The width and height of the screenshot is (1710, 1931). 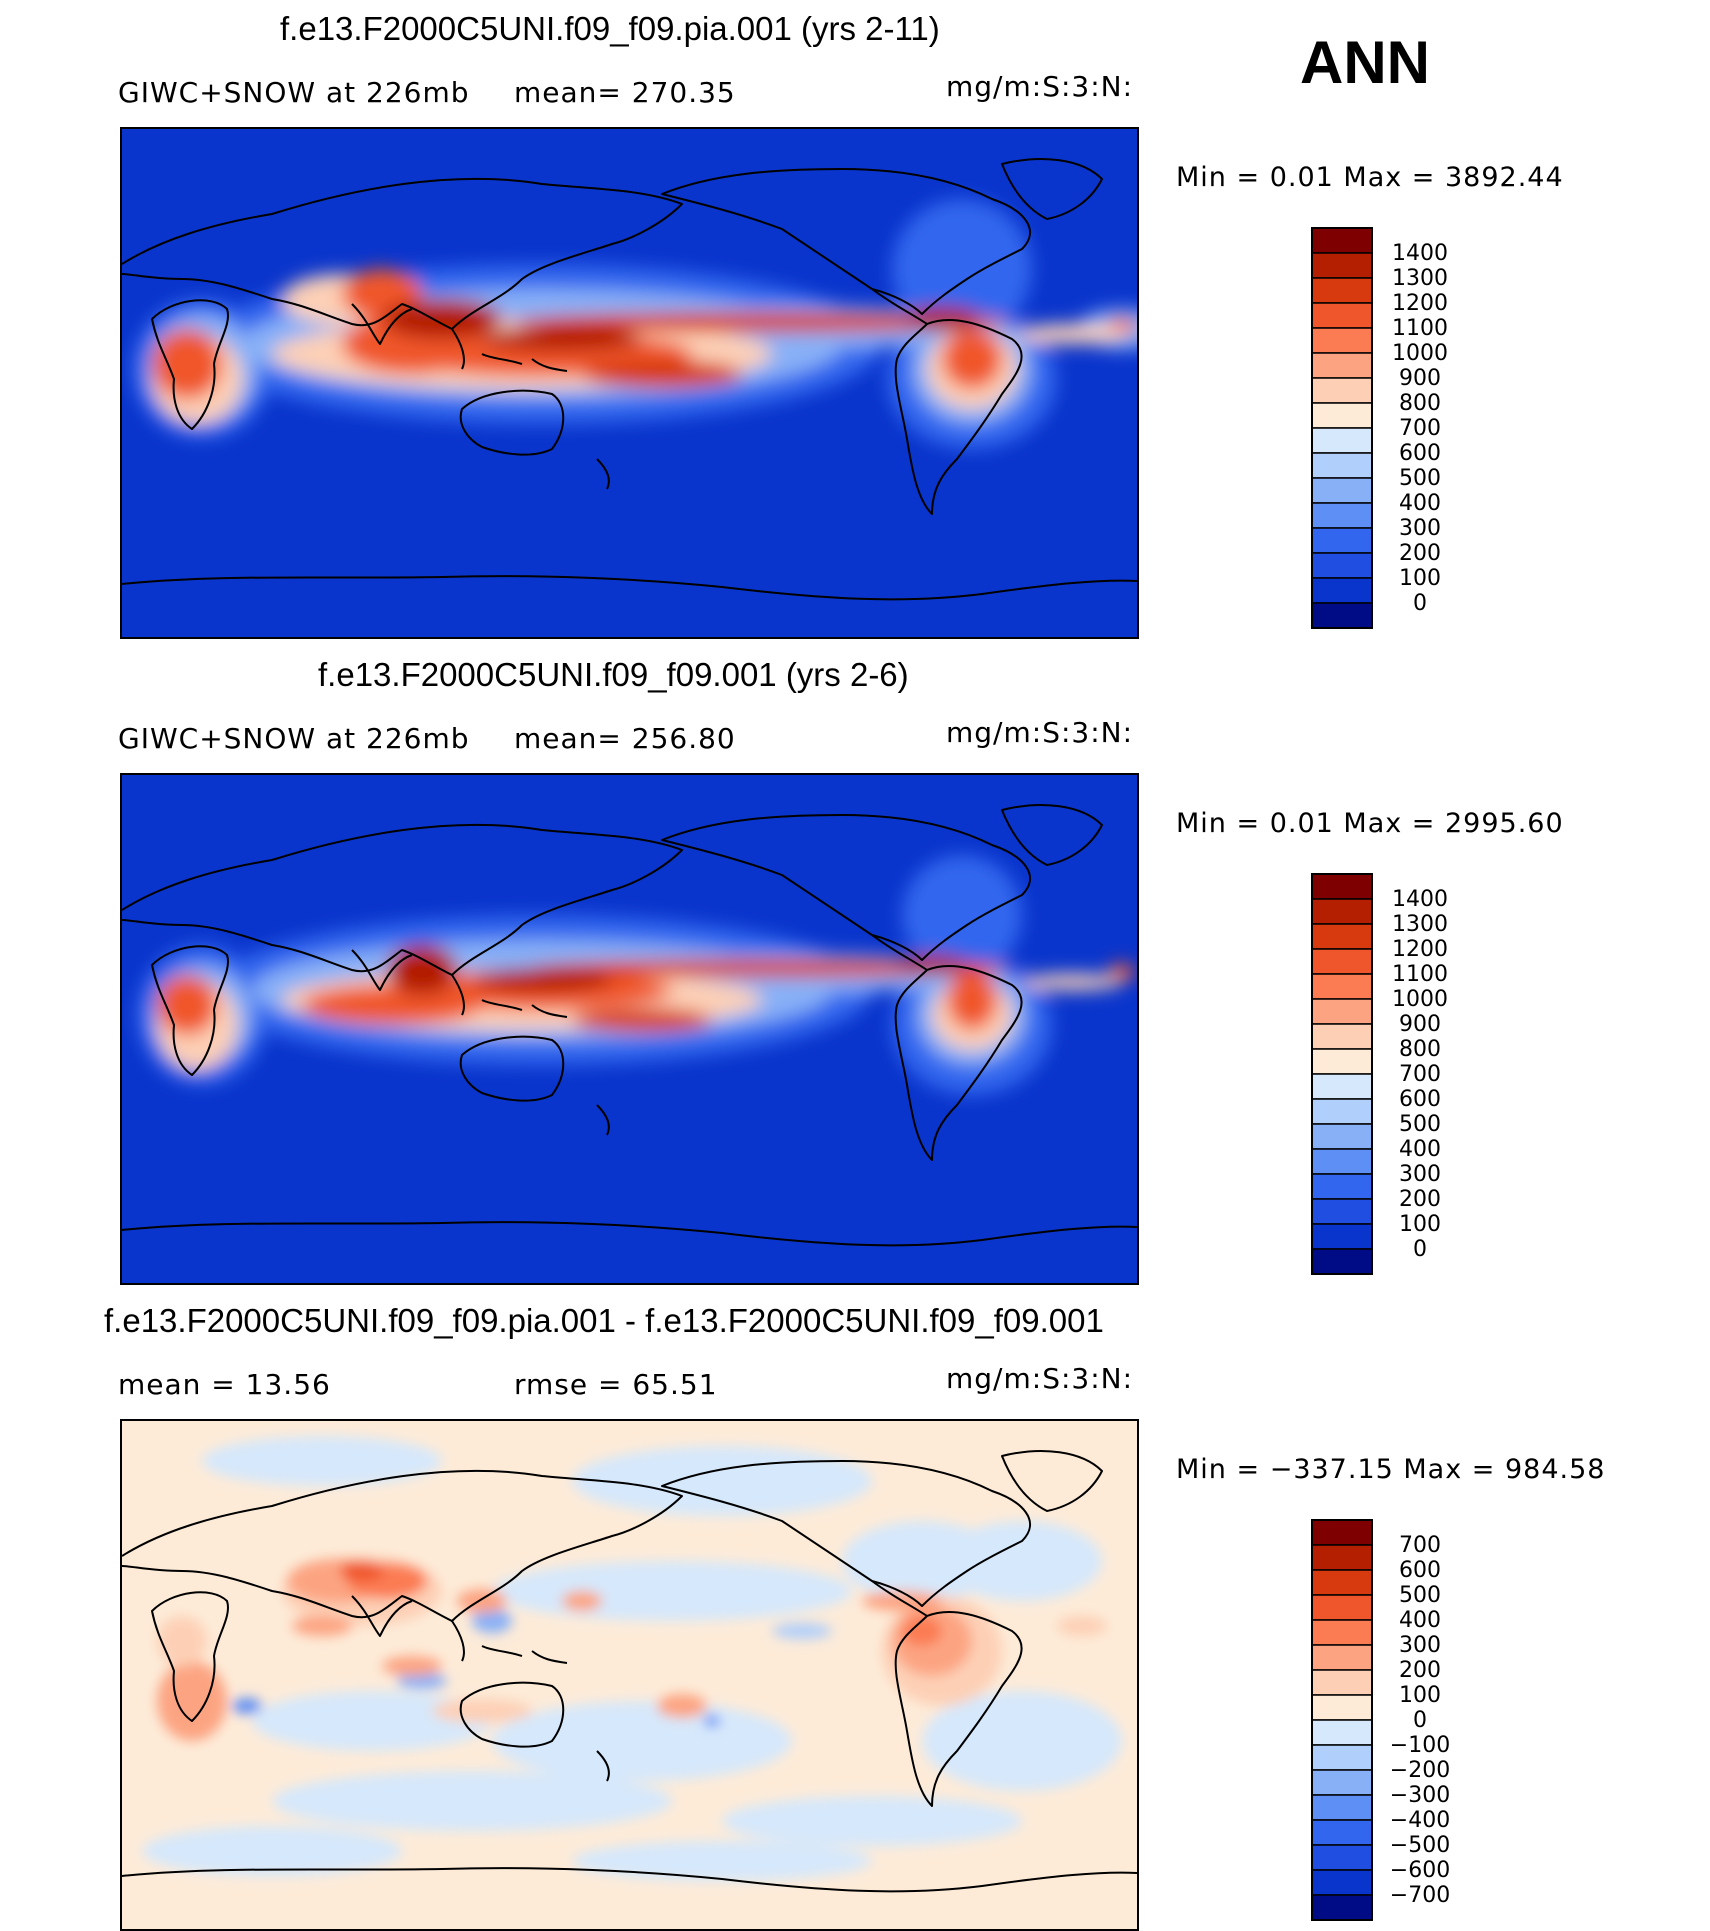 What do you see at coordinates (1420, 1745) in the screenshot?
I see `colorbar-tick-label: −100` at bounding box center [1420, 1745].